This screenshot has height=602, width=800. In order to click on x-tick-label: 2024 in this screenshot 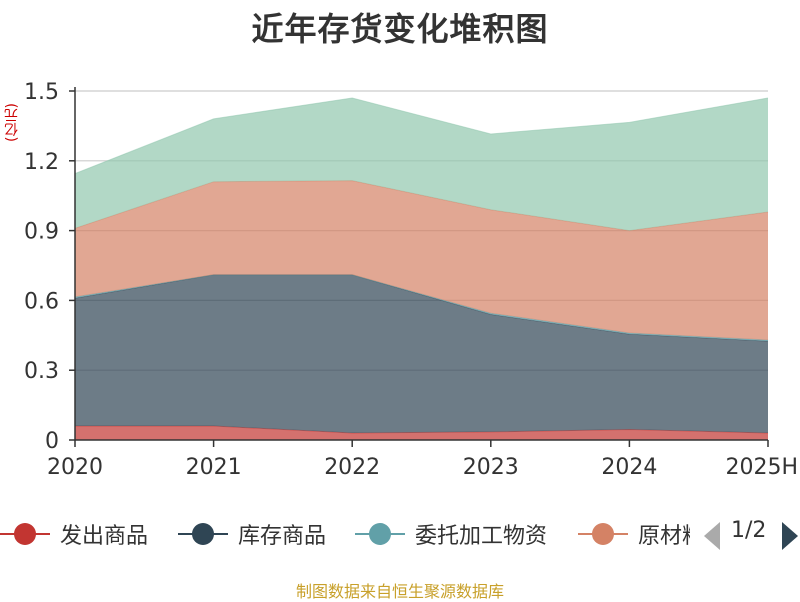, I will do `click(629, 467)`.